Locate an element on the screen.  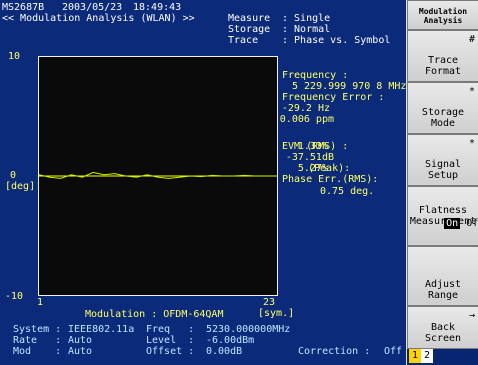
screen-title: << Modulation Analysis (WLAN) >> is located at coordinates (98, 18).